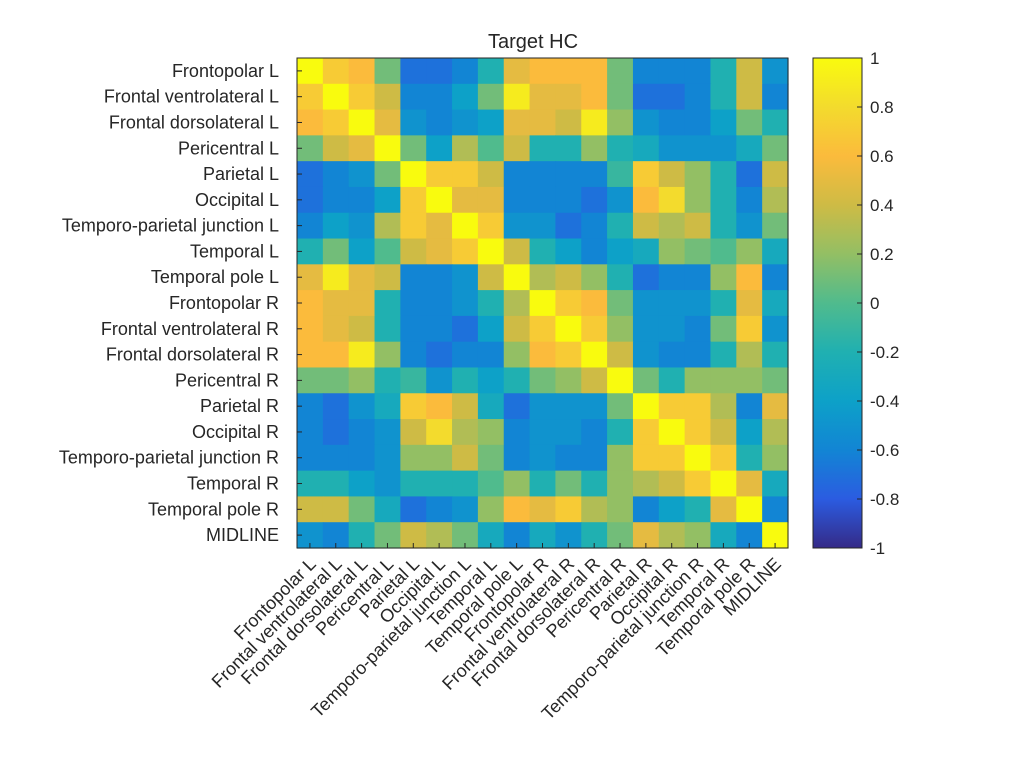 Image resolution: width=1024 pixels, height=768 pixels. I want to click on heatmap-cell-r16-c12, so click(620, 484).